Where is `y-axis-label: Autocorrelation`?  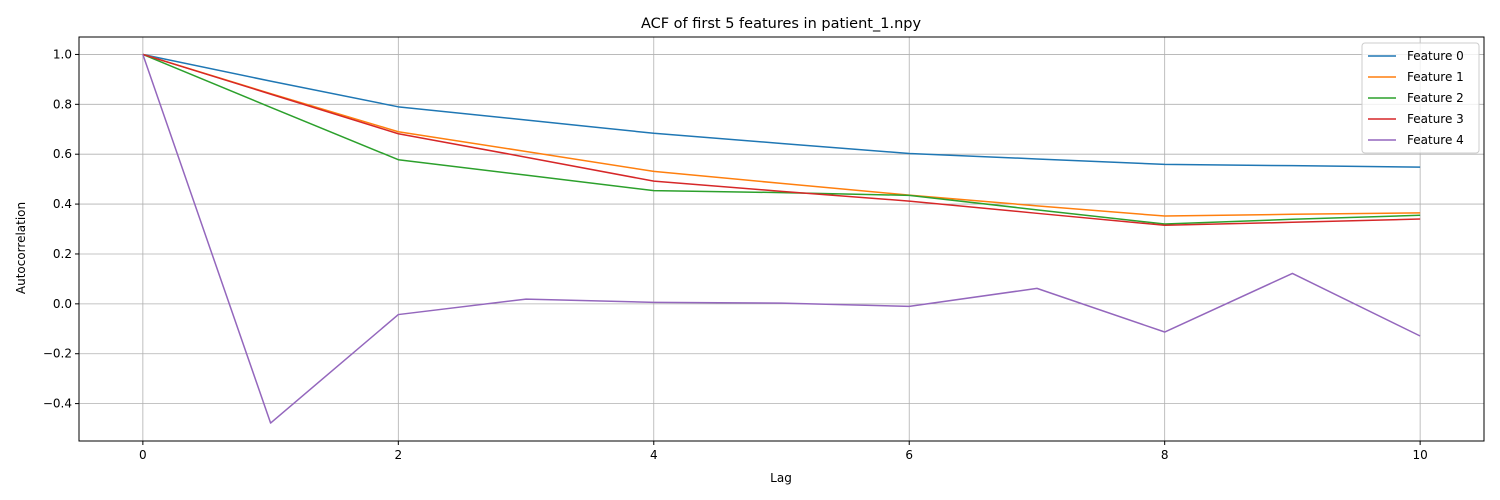
y-axis-label: Autocorrelation is located at coordinates (21, 248).